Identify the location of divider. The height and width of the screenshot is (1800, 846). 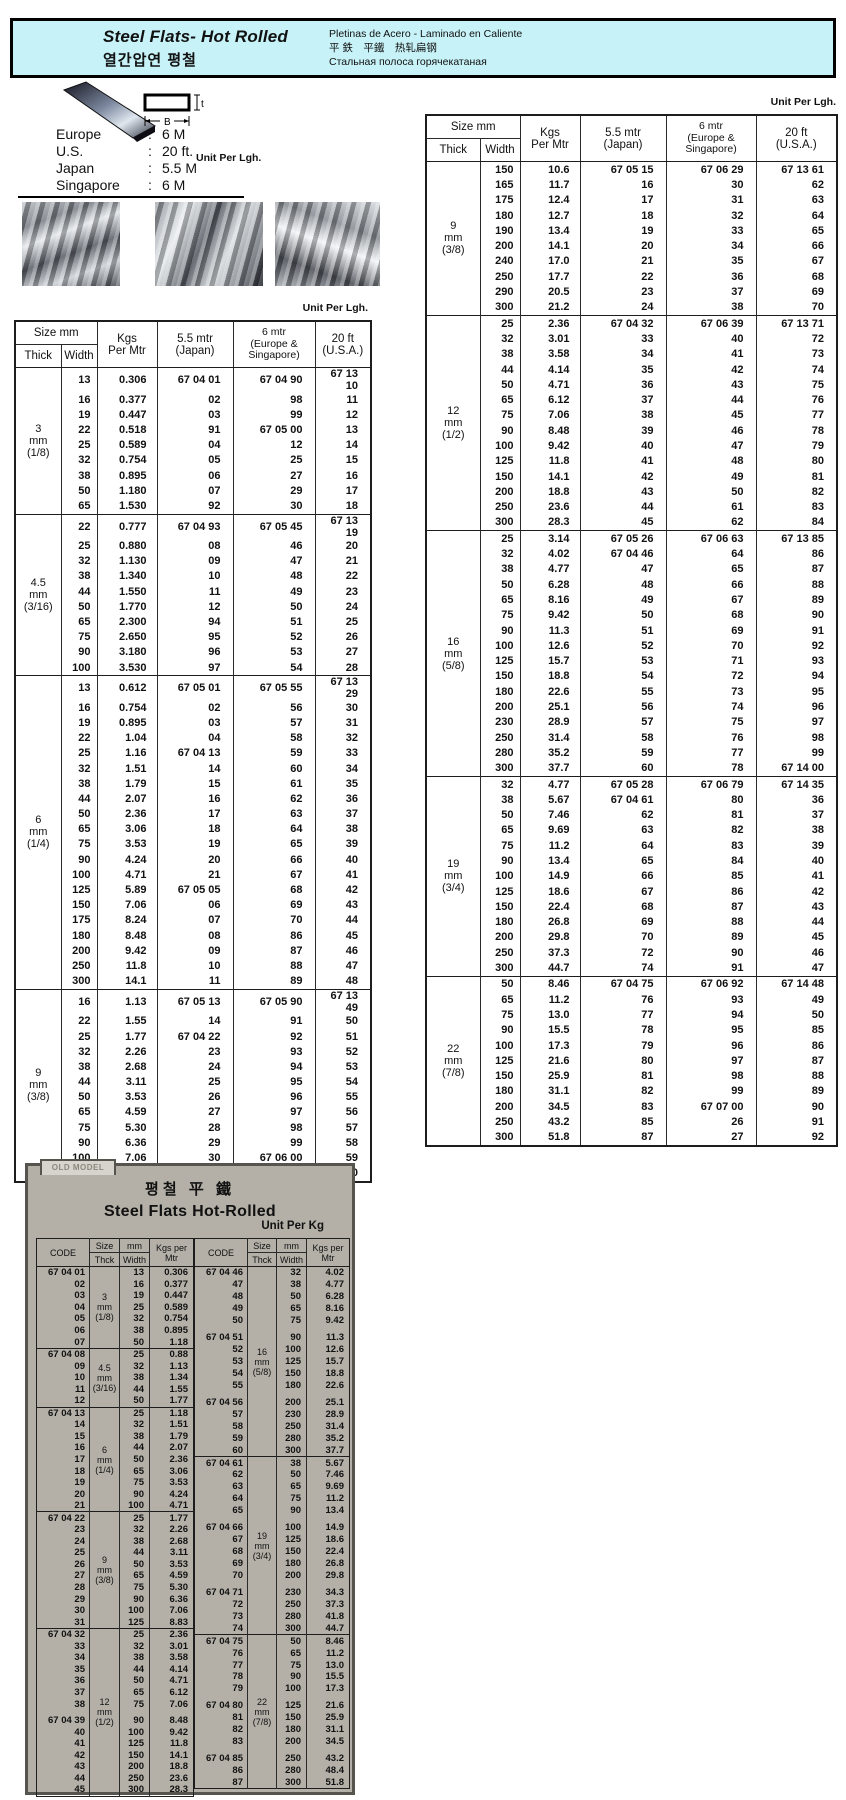
(131, 197).